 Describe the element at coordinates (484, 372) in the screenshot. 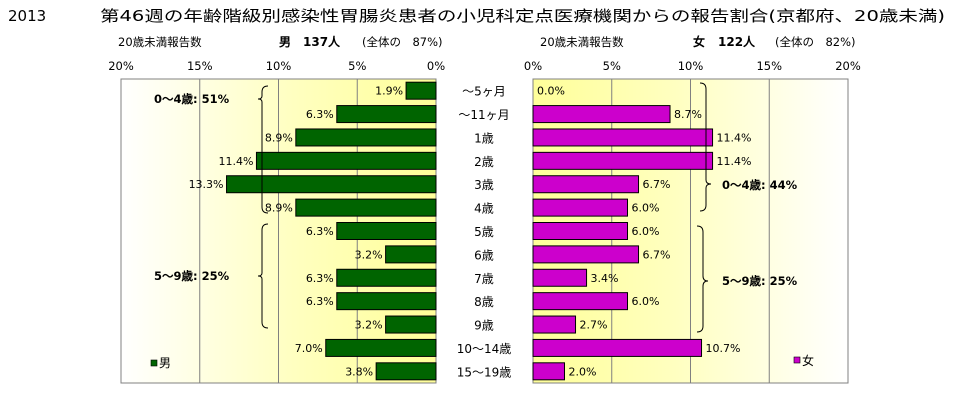

I see `category-label: 15～19歳` at that location.